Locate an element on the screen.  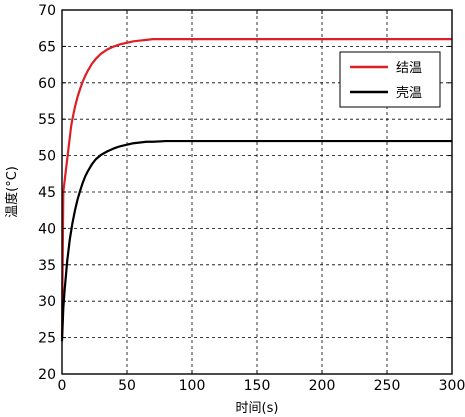
x-tick-label: 100 is located at coordinates (192, 386).